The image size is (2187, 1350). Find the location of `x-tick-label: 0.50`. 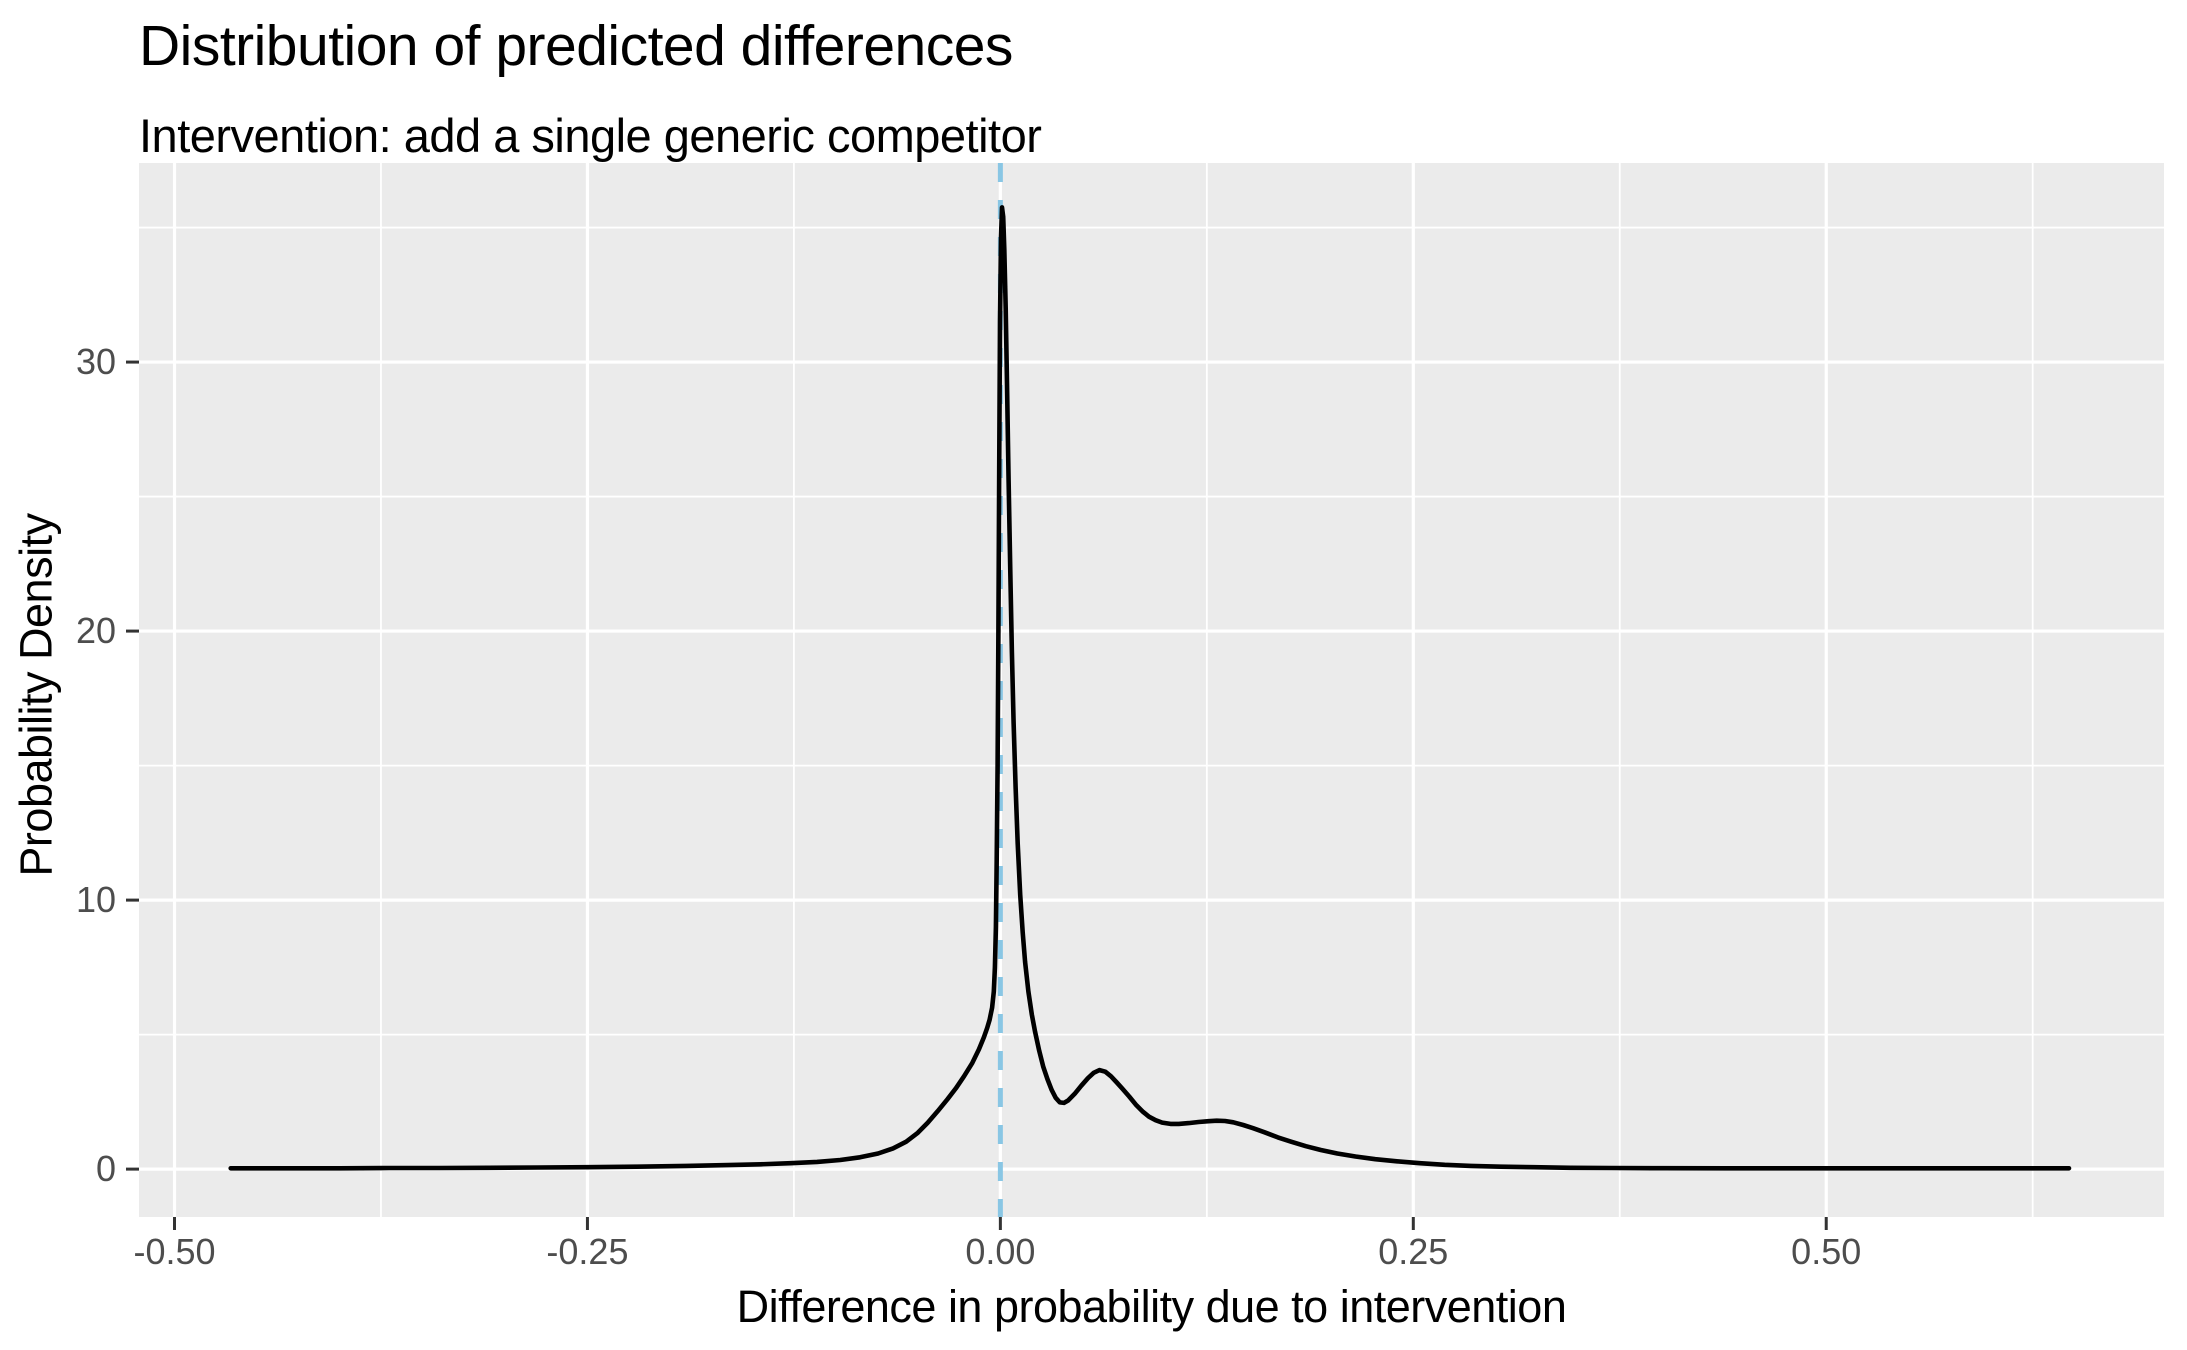

x-tick-label: 0.50 is located at coordinates (1826, 1251).